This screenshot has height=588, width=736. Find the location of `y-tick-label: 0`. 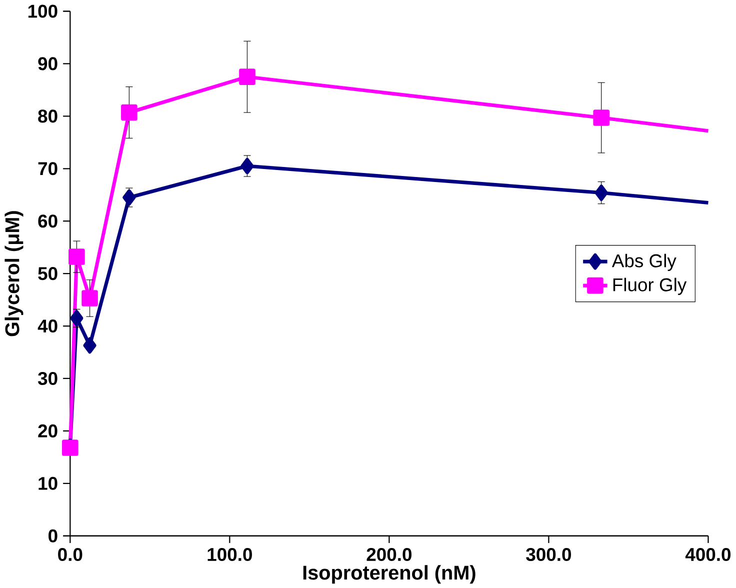

y-tick-label: 0 is located at coordinates (53, 535).